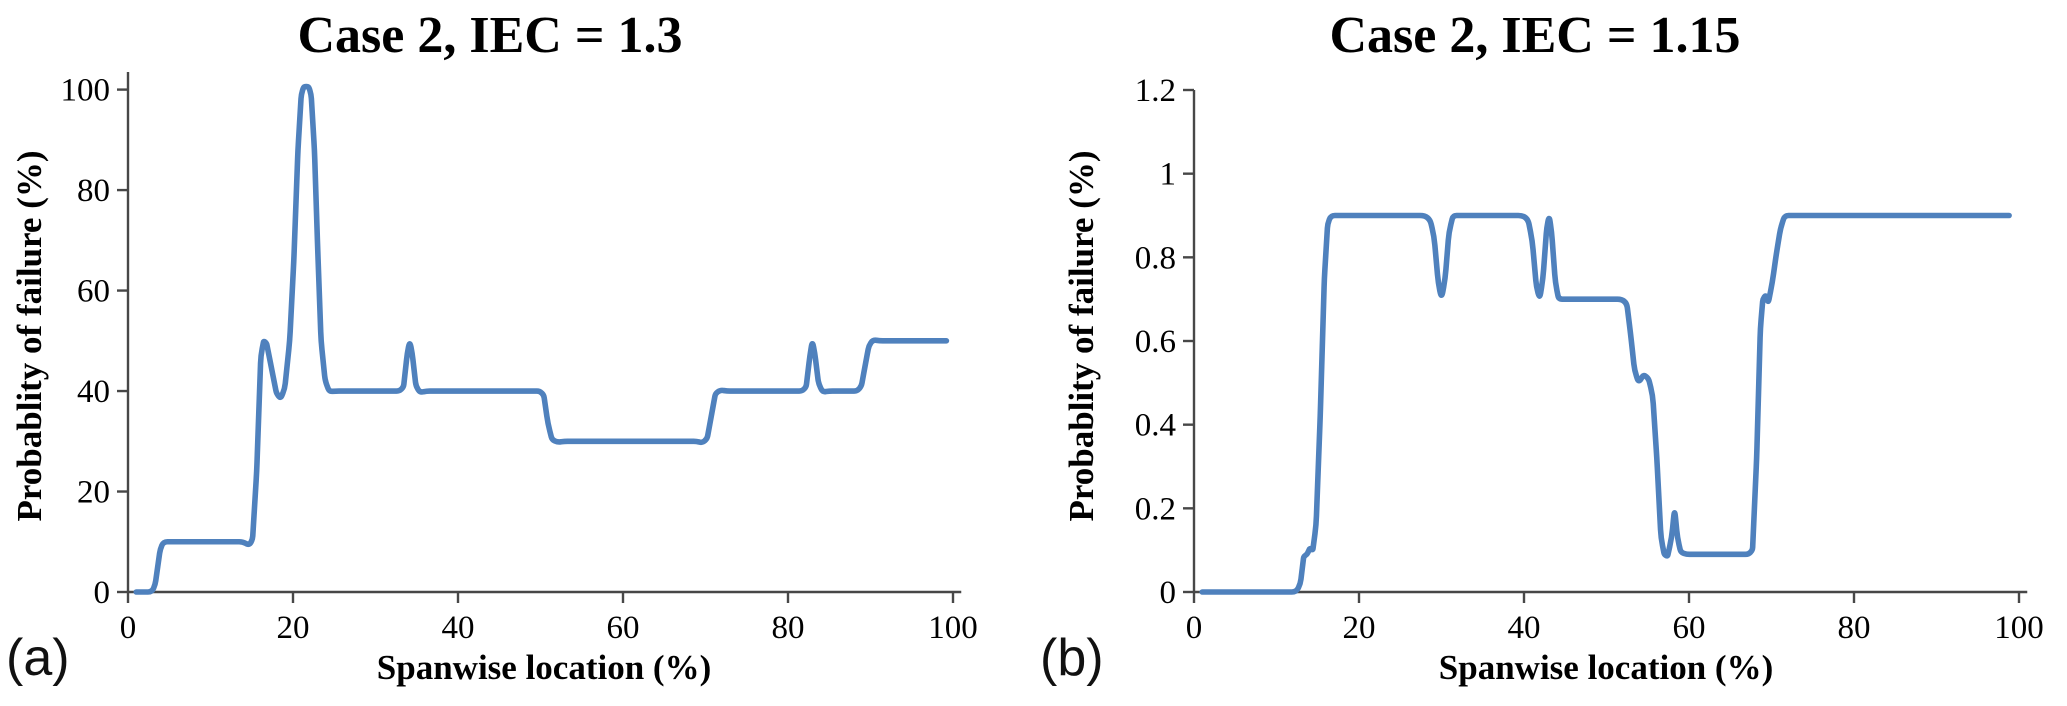  What do you see at coordinates (93, 191) in the screenshot?
I see `y-tick-label: 80` at bounding box center [93, 191].